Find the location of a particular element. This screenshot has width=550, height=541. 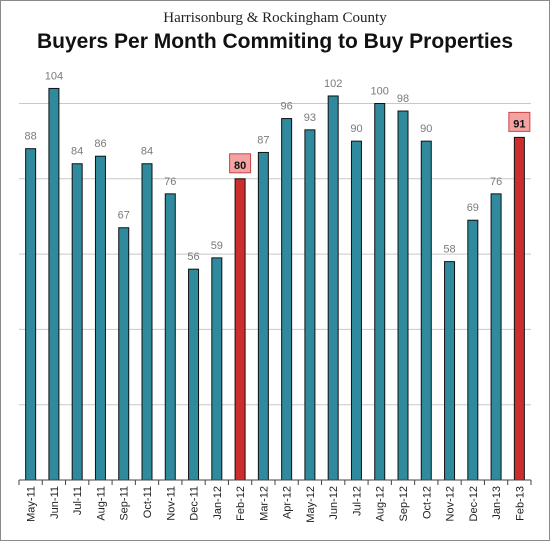

chart-subtitle: Harrisonburg & Rockingham County is located at coordinates (275, 18).